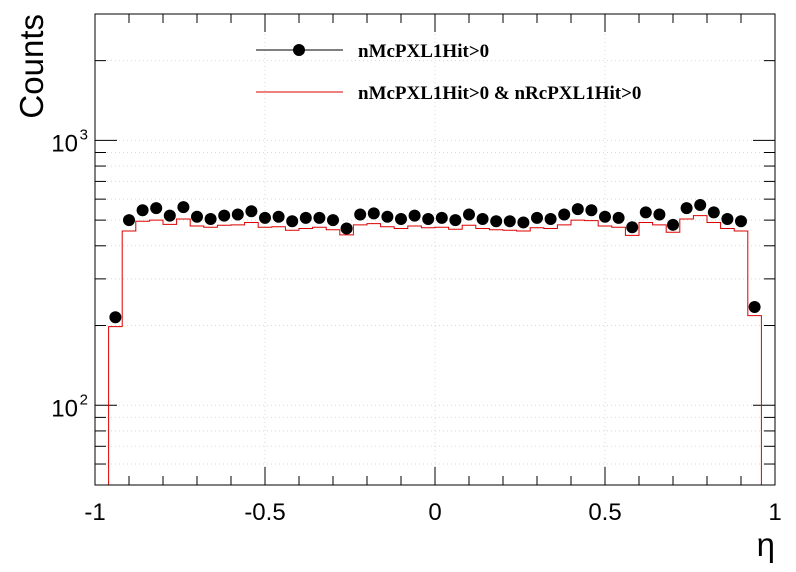 This screenshot has height=572, width=796. I want to click on y-tick-label-exponent: 2, so click(84, 399).